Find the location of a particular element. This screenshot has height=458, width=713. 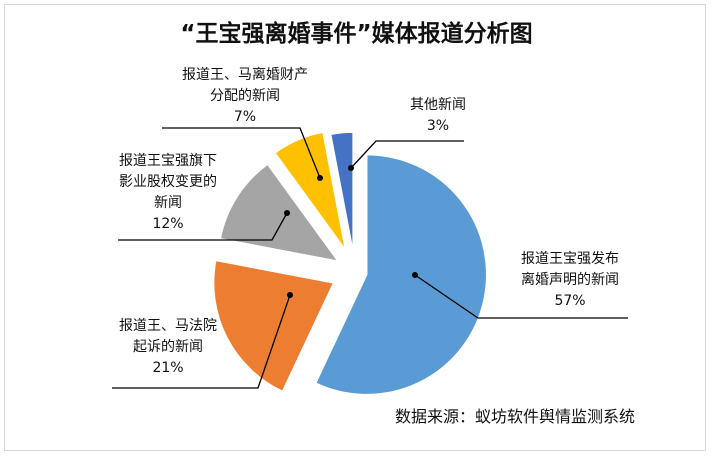

slice-category-label-2: 起诉的新闻 is located at coordinates (168, 347).